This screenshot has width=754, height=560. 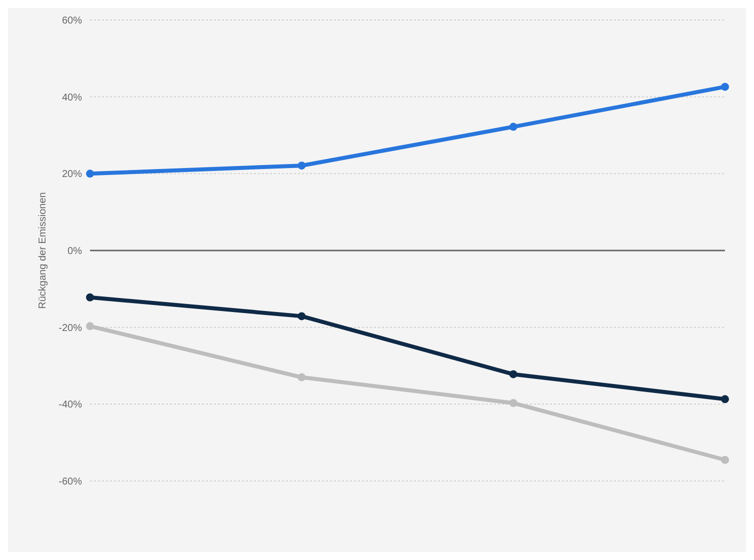 I want to click on y-axis-title: Rückgang der Emissionen, so click(x=43, y=250).